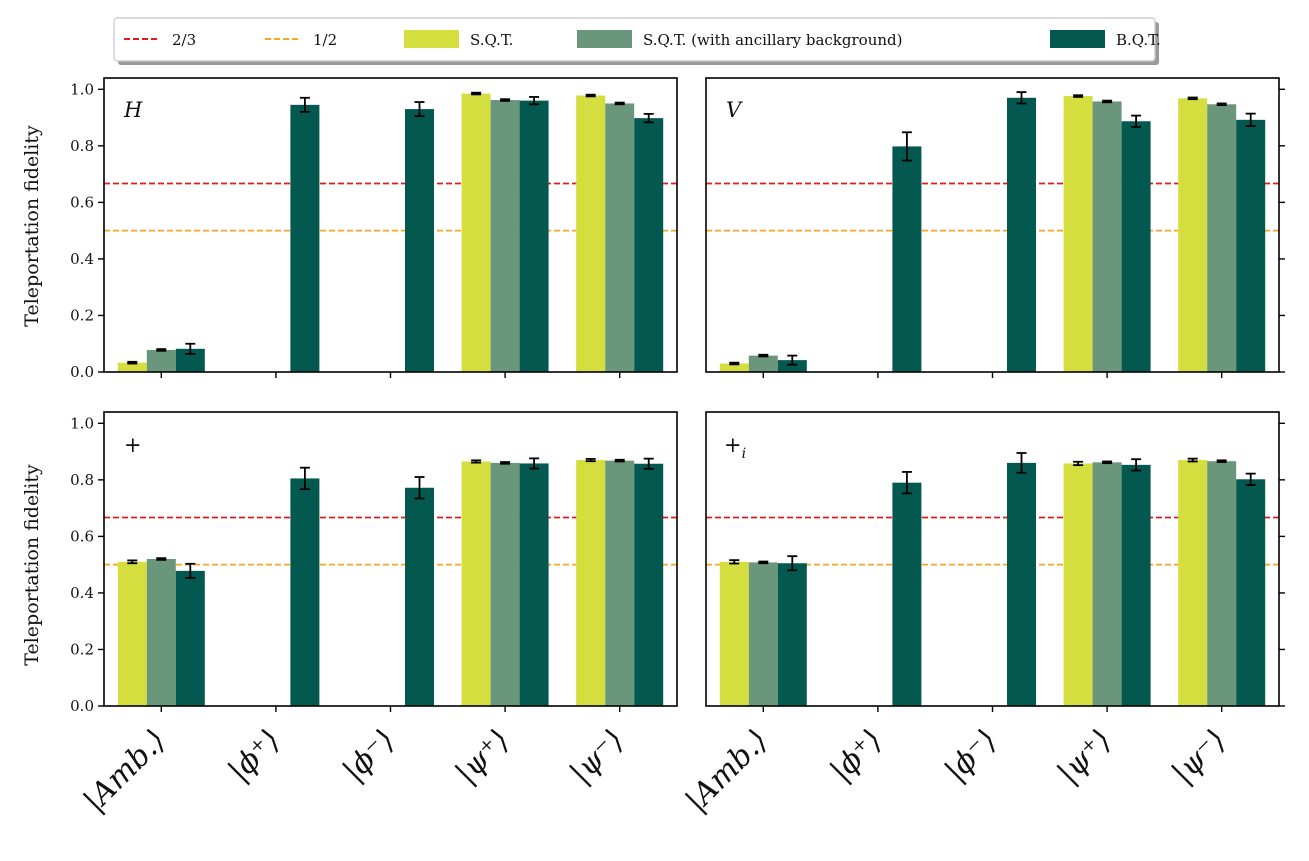 The width and height of the screenshot is (1309, 861). What do you see at coordinates (1077, 39) in the screenshot?
I see `legend-swatch-bqt` at bounding box center [1077, 39].